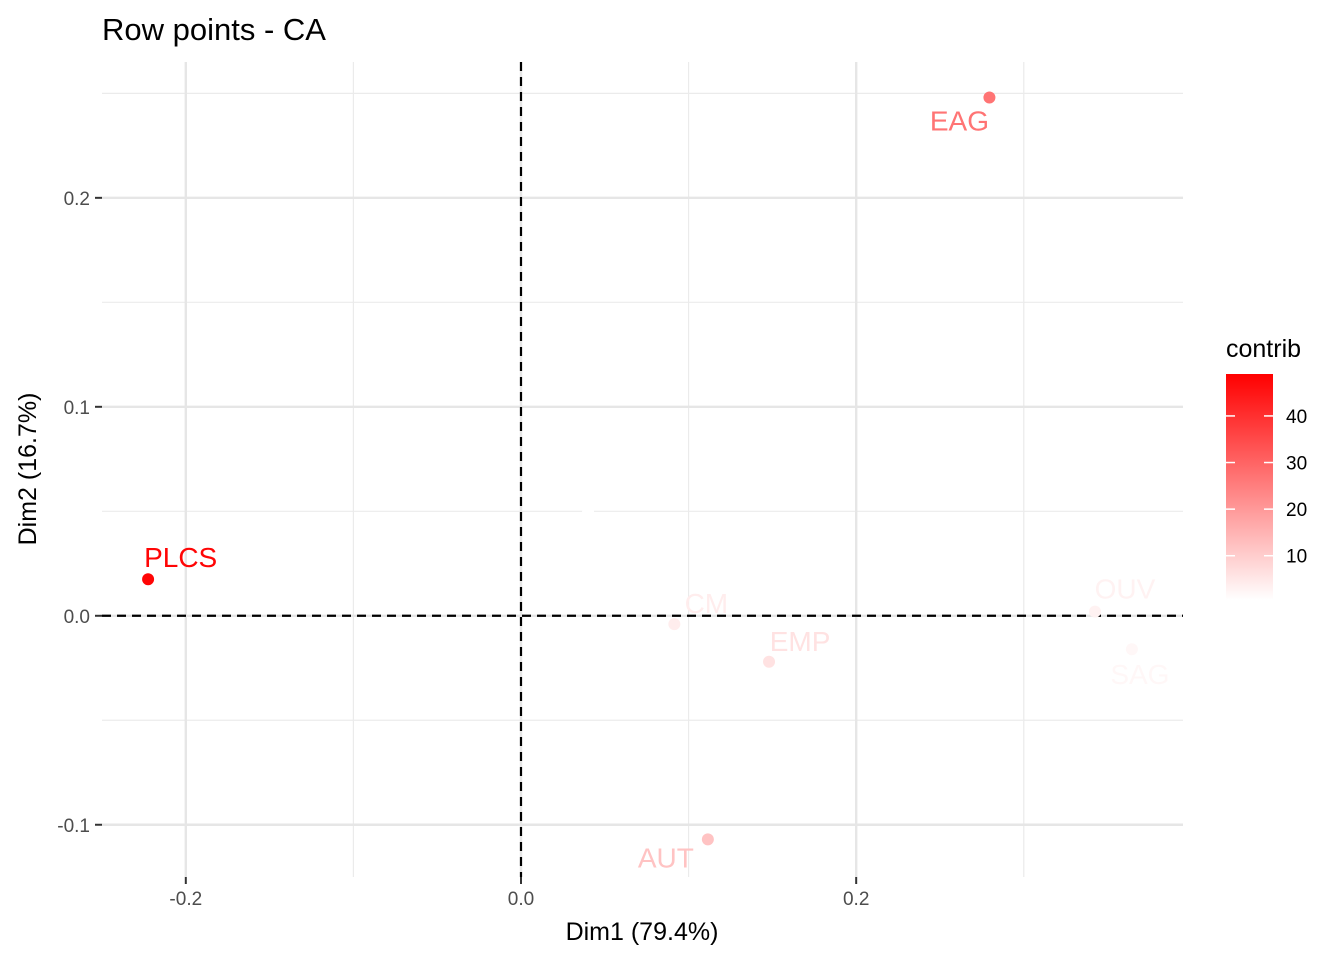 The height and width of the screenshot is (960, 1344). What do you see at coordinates (959, 121) in the screenshot?
I see `point-label-eag: EAG` at bounding box center [959, 121].